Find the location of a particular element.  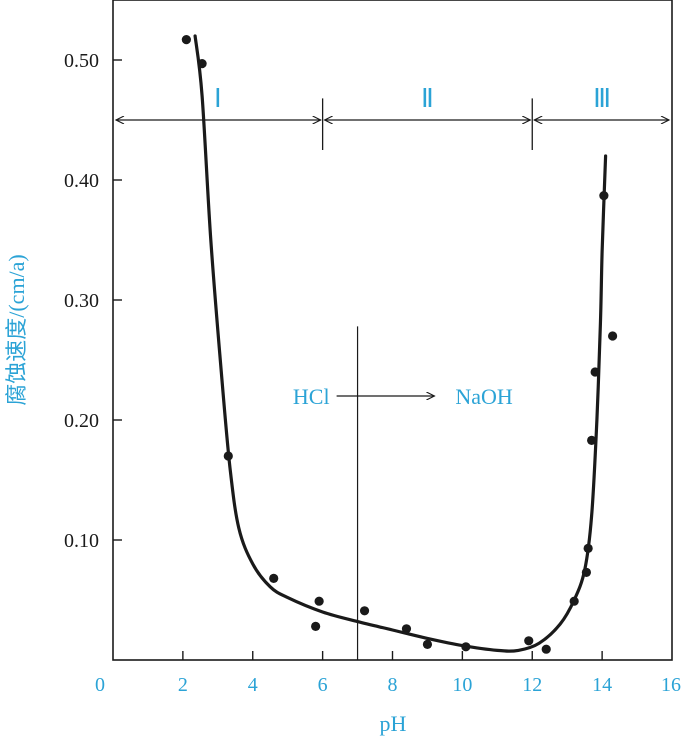

x-tick-label: 4 is located at coordinates (253, 685).